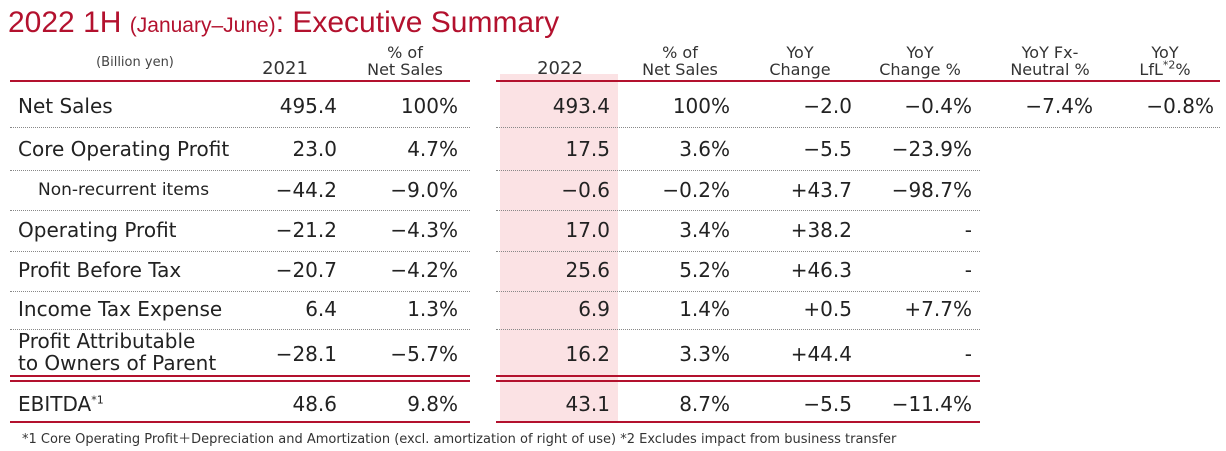 The image size is (1226, 451). What do you see at coordinates (429, 106) in the screenshot?
I see `cell-pct-2021: 100%` at bounding box center [429, 106].